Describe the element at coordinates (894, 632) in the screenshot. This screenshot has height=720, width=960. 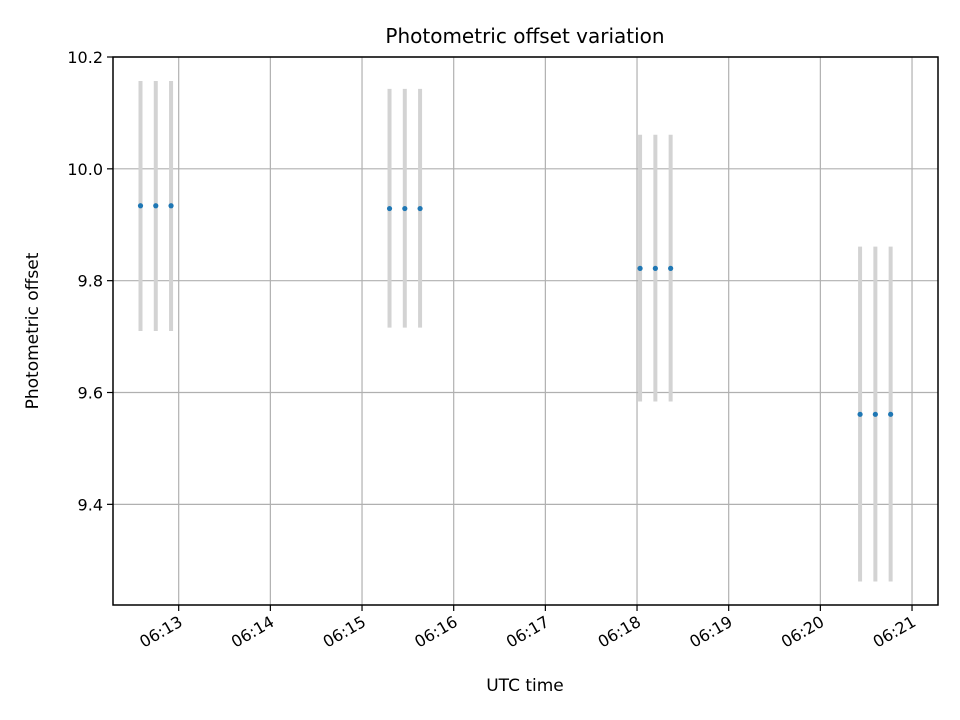
I see `x-tick-label: 06:21` at that location.